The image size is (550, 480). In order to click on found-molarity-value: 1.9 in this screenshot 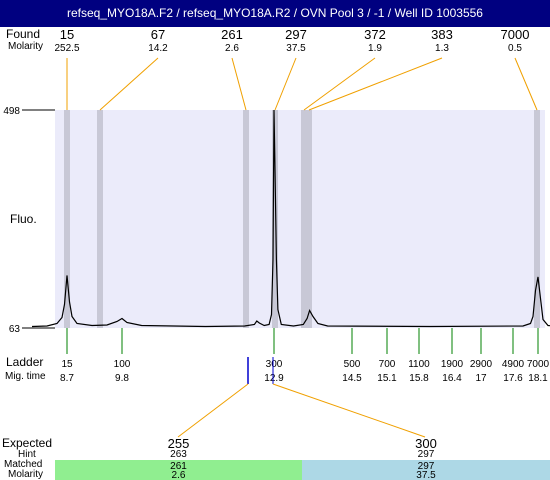, I will do `click(375, 48)`.